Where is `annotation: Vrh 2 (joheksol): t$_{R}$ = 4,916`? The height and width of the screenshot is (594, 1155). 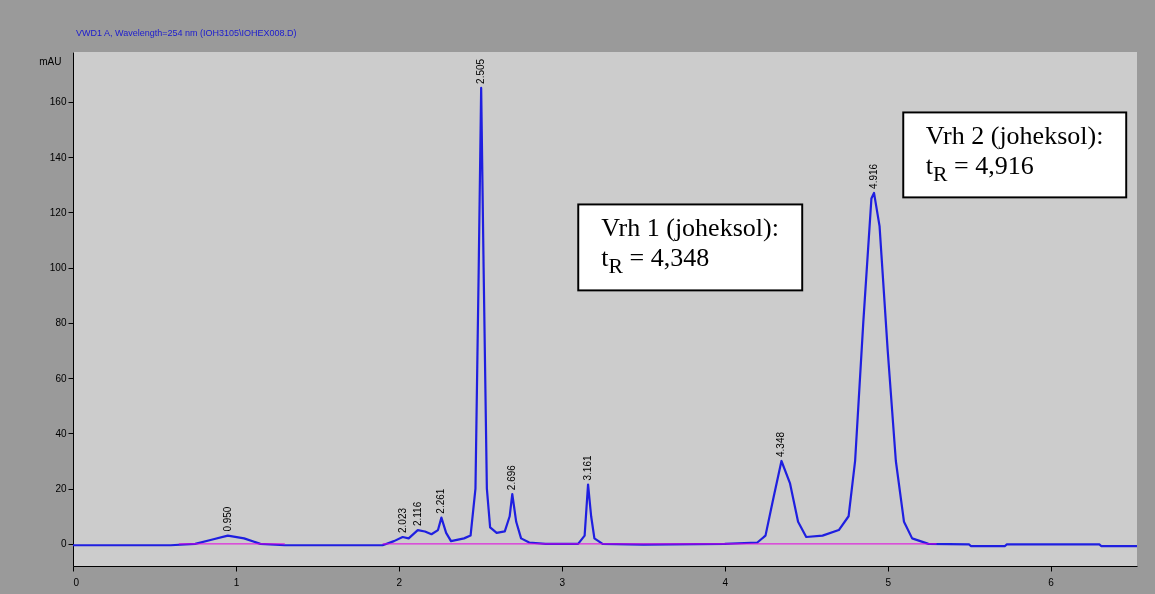
annotation: Vrh 2 (joheksol): t$_{R}$ = 4,916 is located at coordinates (1014, 155).